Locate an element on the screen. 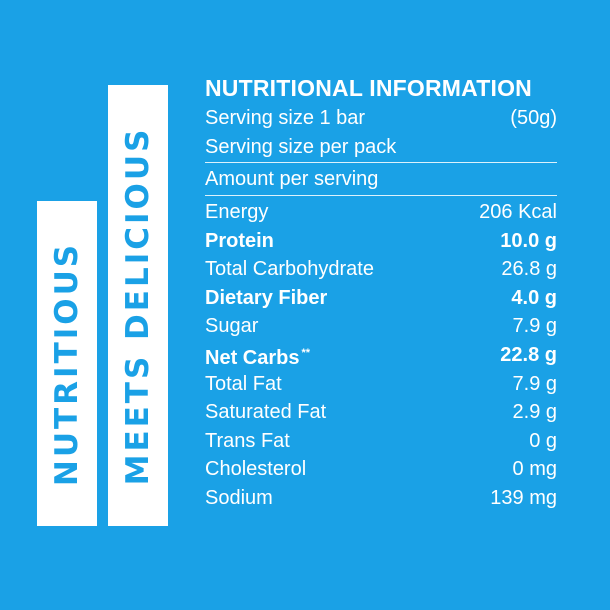 The image size is (610, 610). slogan-text-meets-delicious: MEETS DELICIOUS is located at coordinates (138, 305).